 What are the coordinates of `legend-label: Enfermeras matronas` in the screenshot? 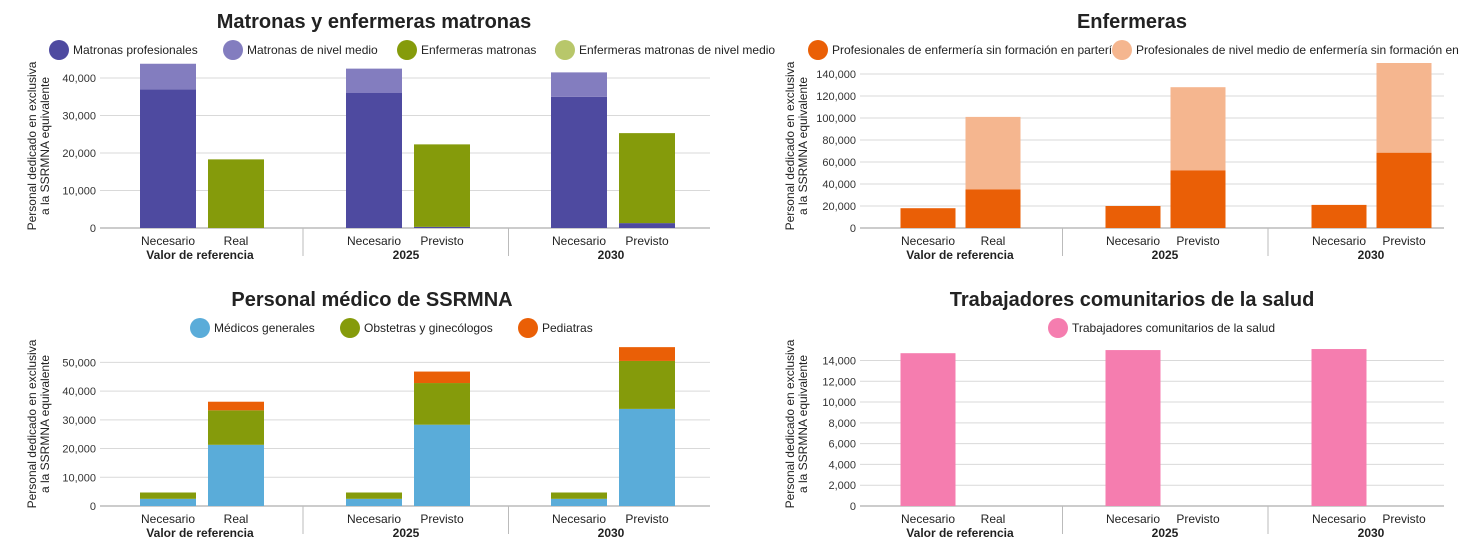 It's located at (478, 50).